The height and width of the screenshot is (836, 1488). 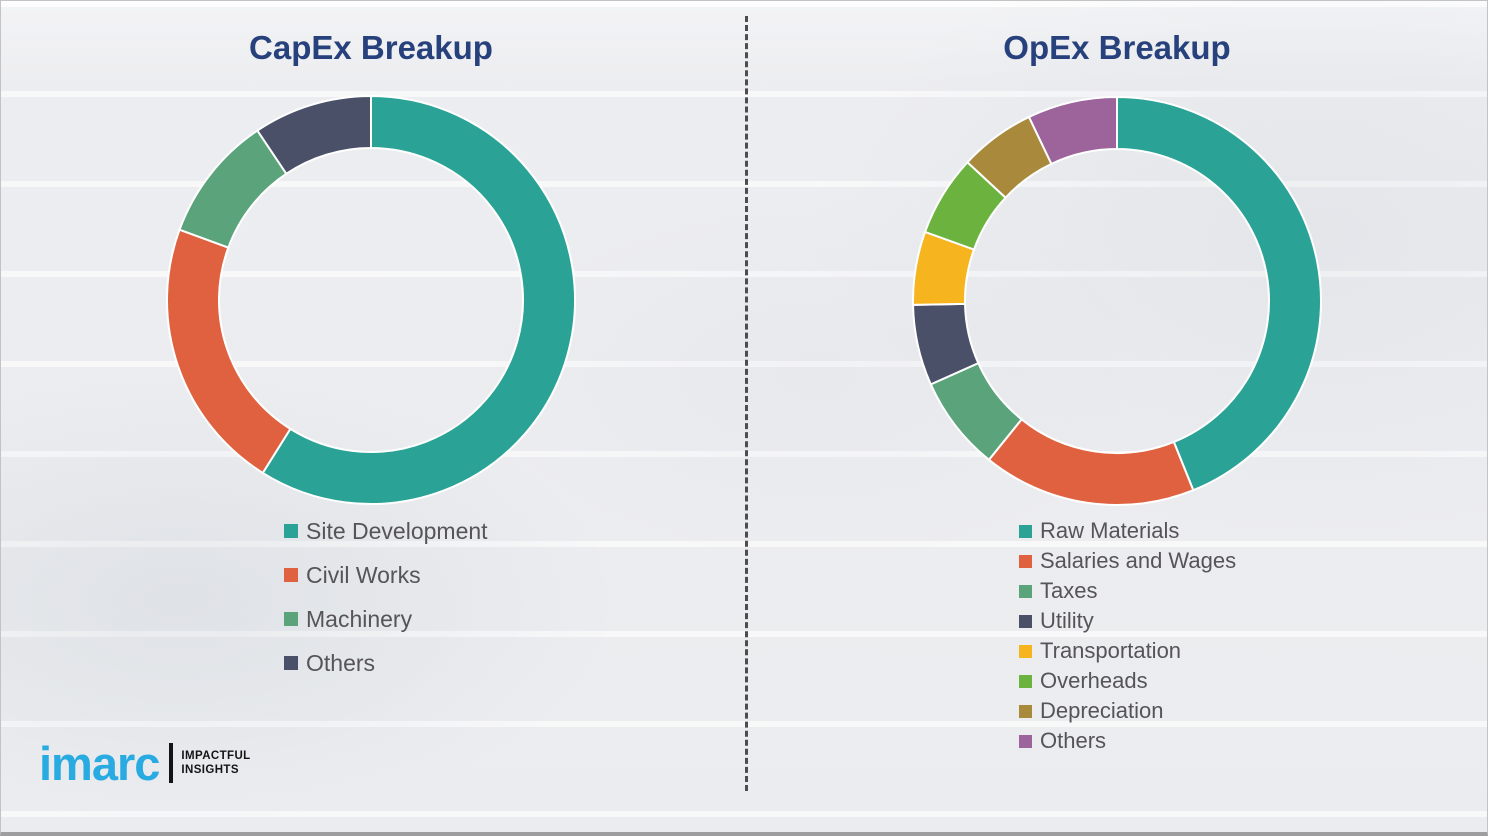 What do you see at coordinates (210, 770) in the screenshot?
I see `imarc-tagline-line2: INSIGHTS` at bounding box center [210, 770].